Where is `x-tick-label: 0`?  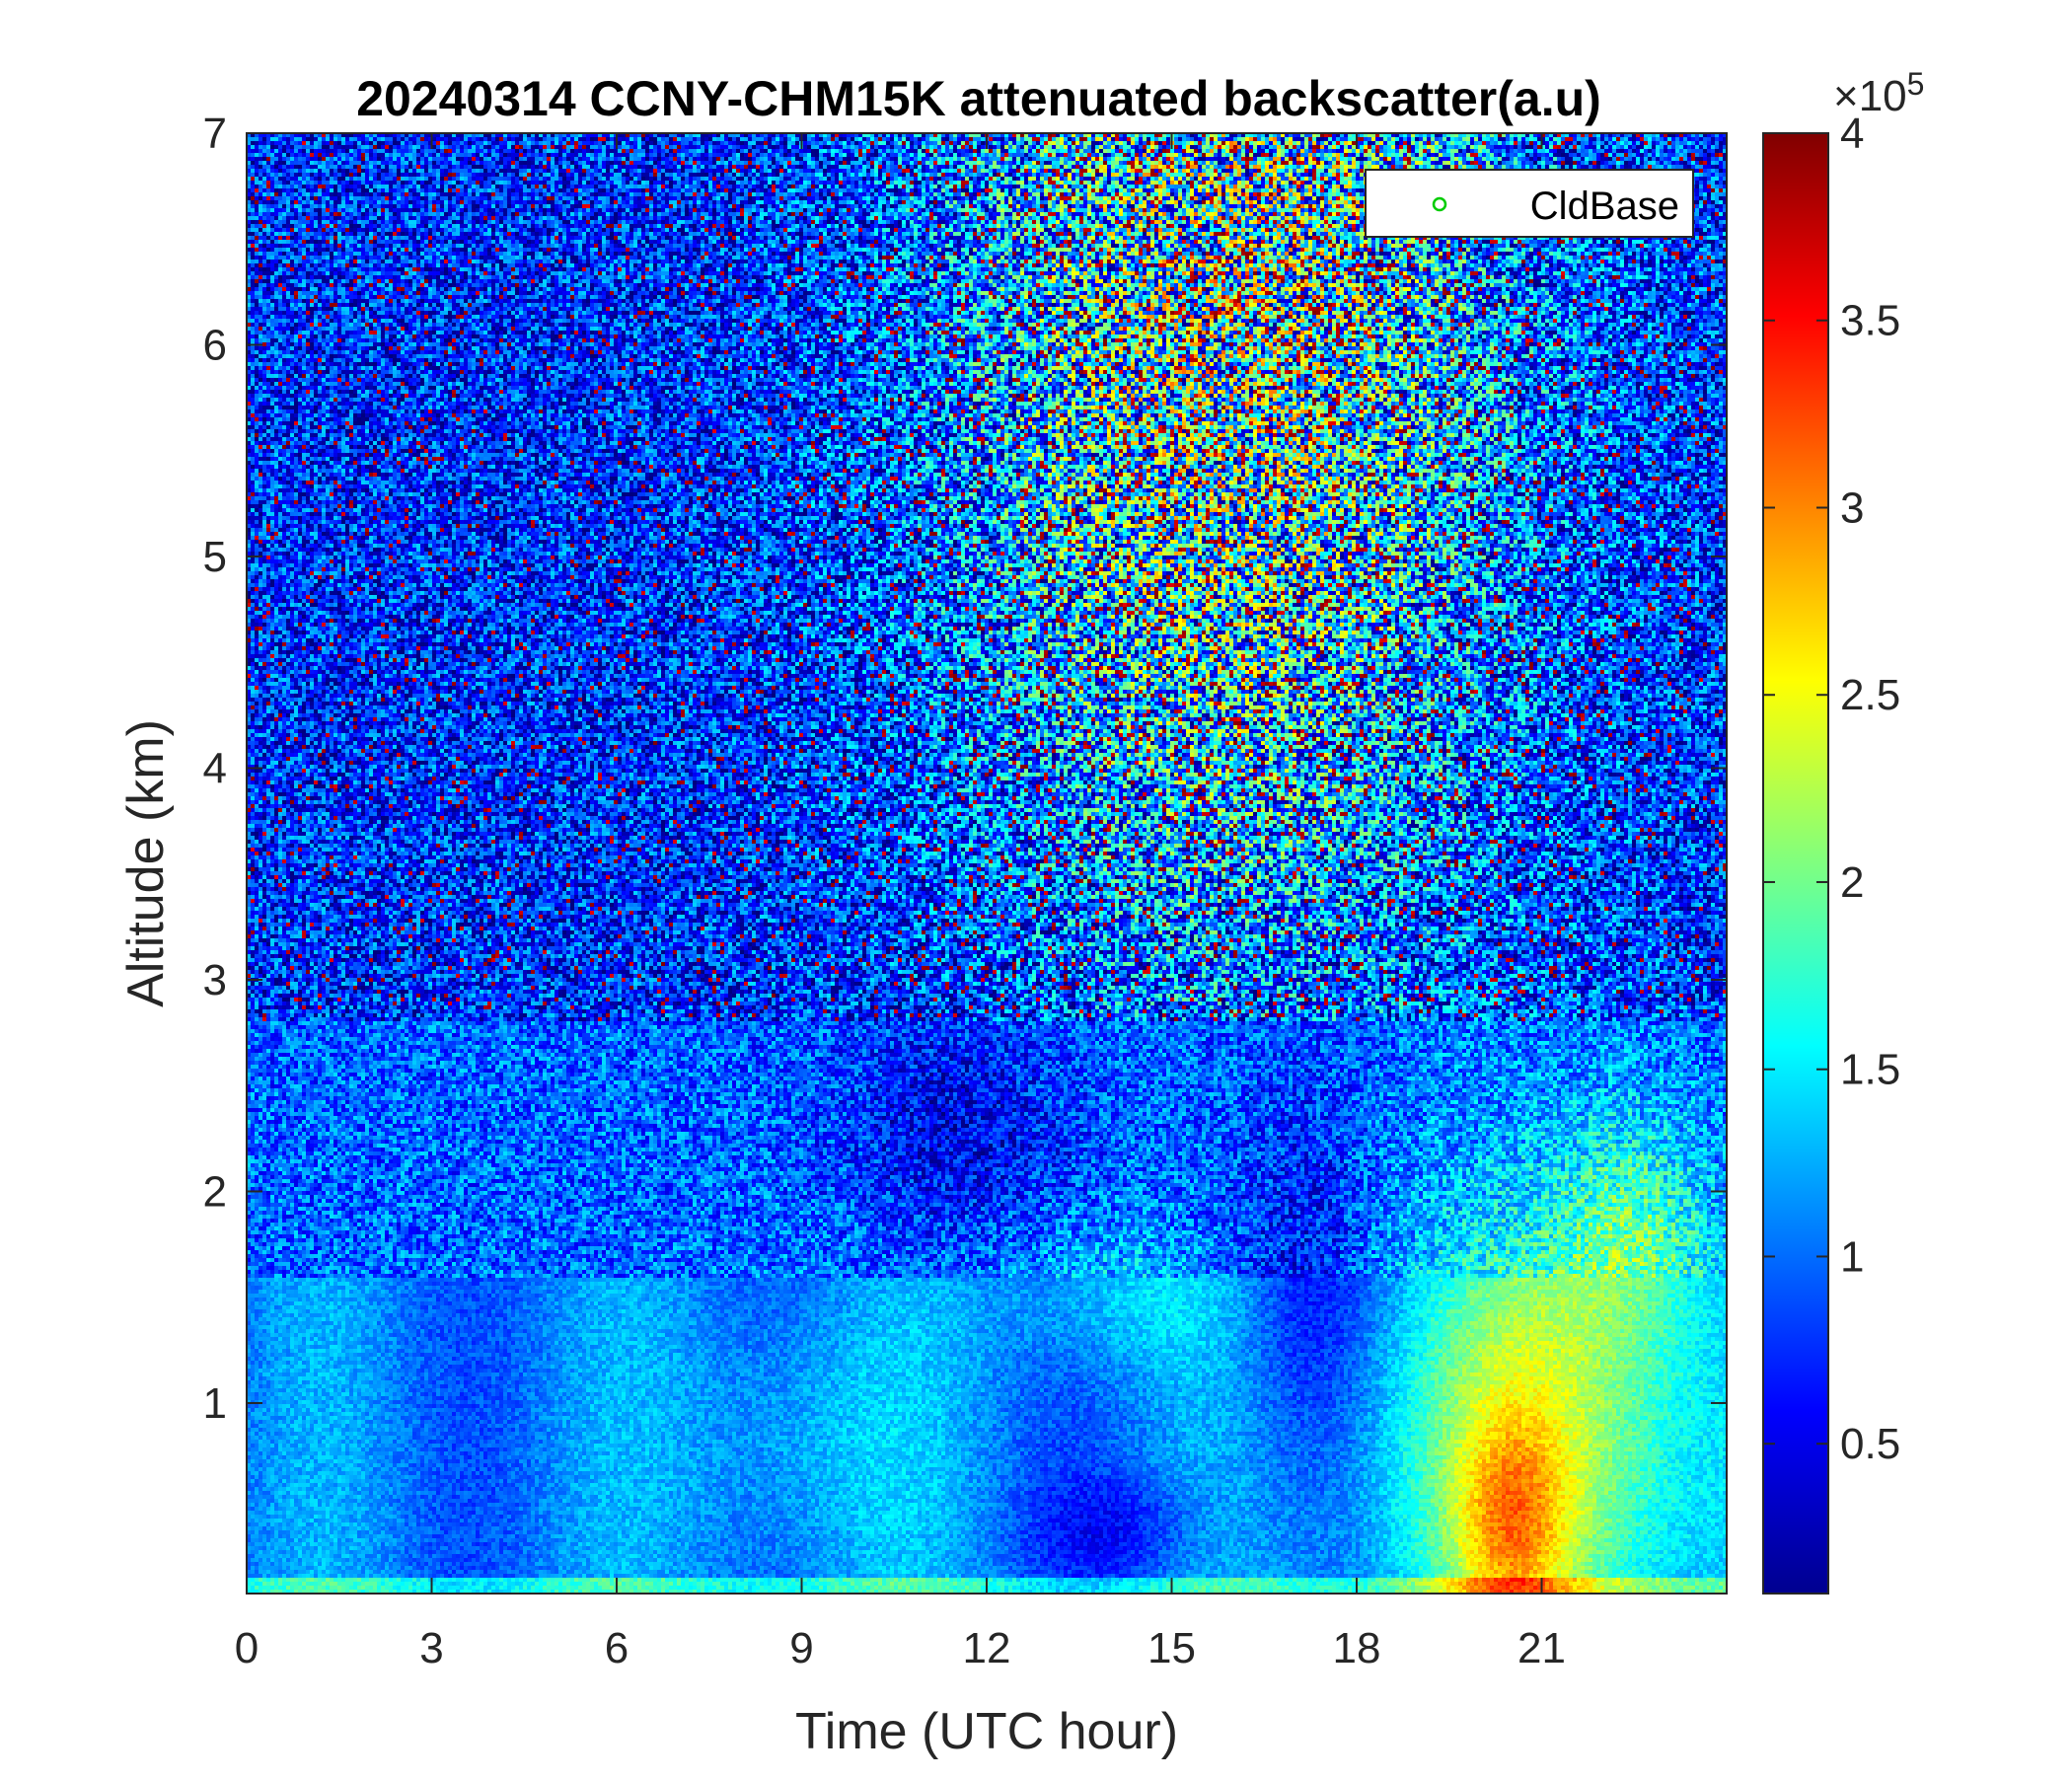 x-tick-label: 0 is located at coordinates (247, 1648).